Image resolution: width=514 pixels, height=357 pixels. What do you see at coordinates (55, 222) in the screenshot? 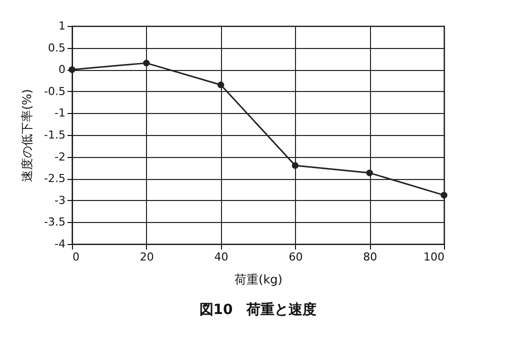
I see `y-tick-label: -3.5` at bounding box center [55, 222].